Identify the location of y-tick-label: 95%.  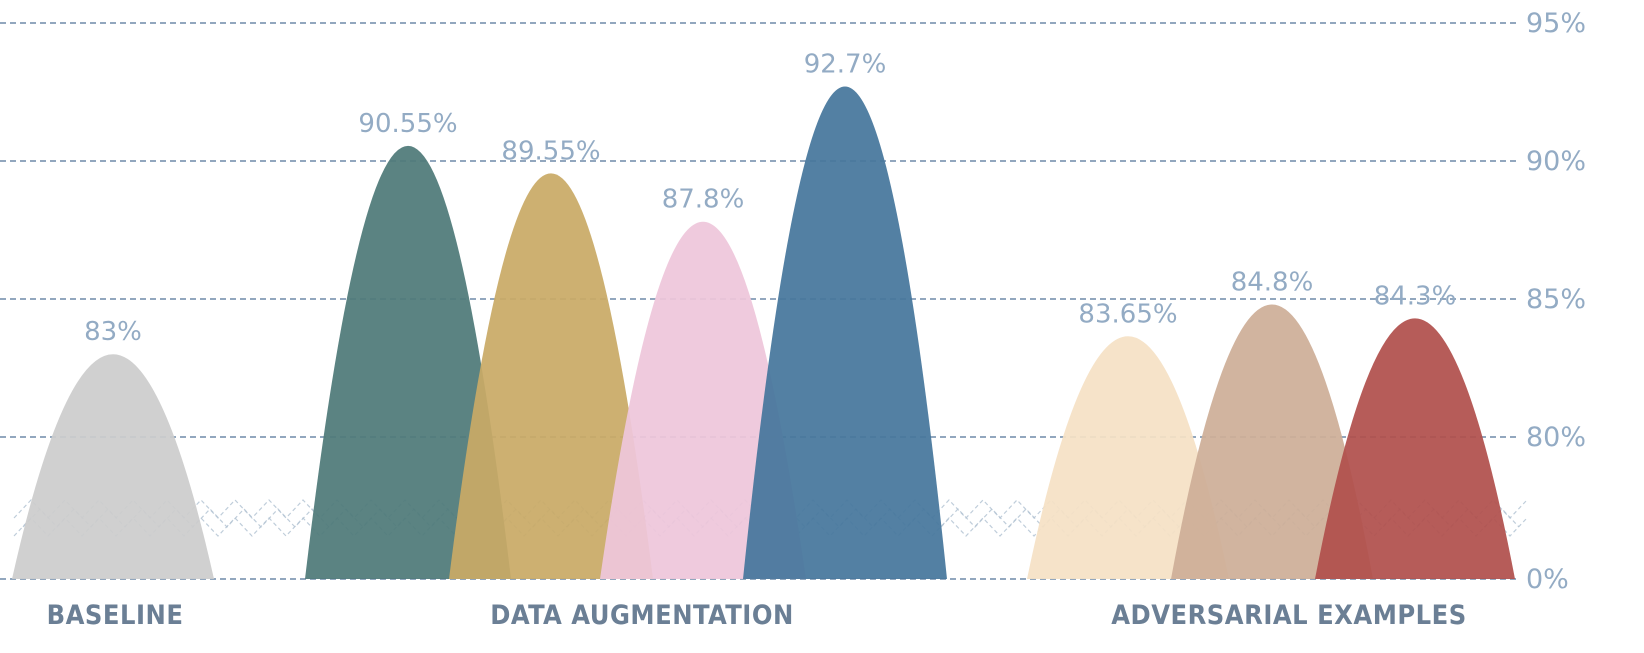
(1556, 23).